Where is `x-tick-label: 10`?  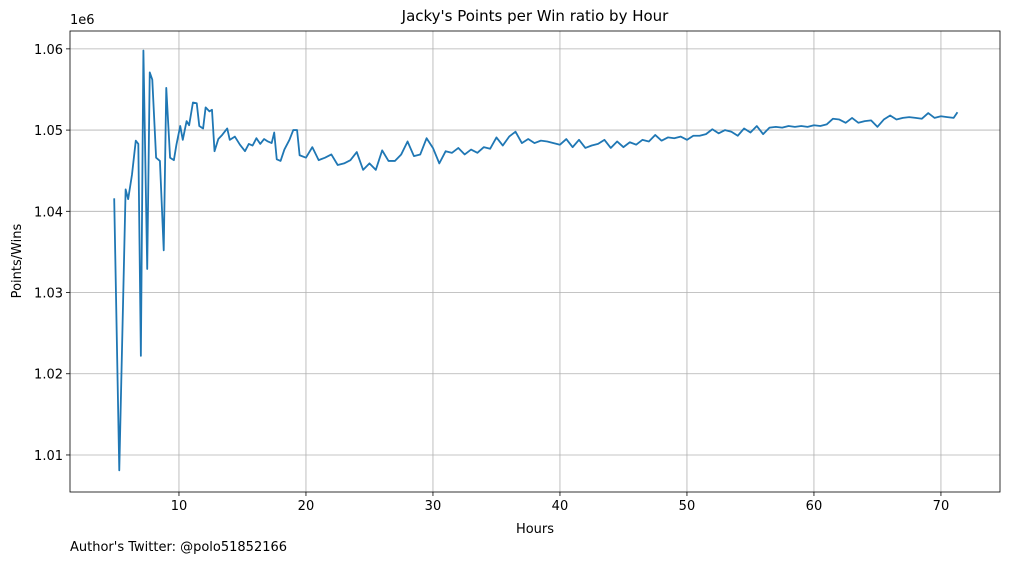 x-tick-label: 10 is located at coordinates (179, 506).